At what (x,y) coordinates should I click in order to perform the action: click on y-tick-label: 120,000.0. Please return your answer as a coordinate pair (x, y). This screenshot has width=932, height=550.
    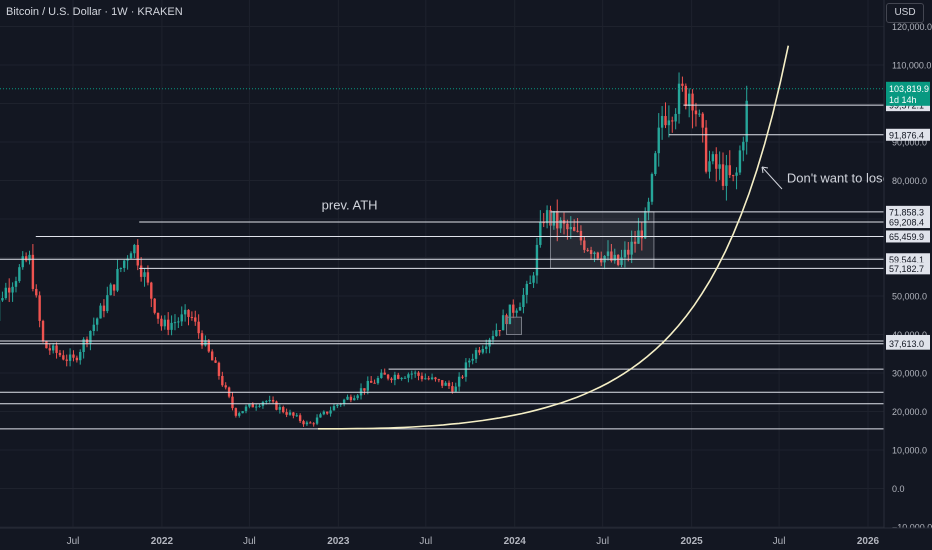
    Looking at the image, I should click on (912, 27).